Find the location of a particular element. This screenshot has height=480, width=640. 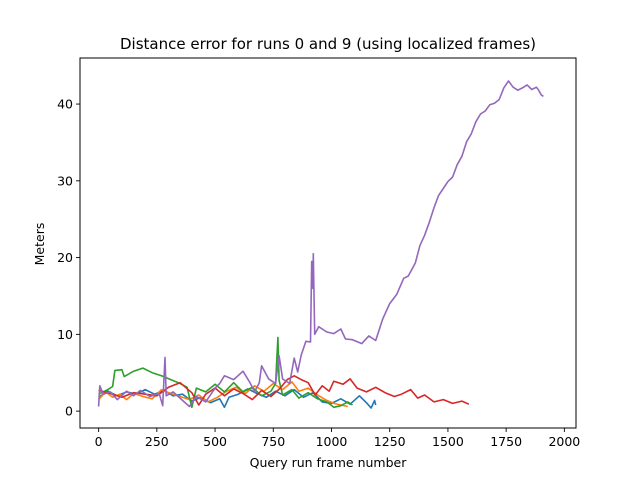

y-tick-label: 40 is located at coordinates (65, 104).